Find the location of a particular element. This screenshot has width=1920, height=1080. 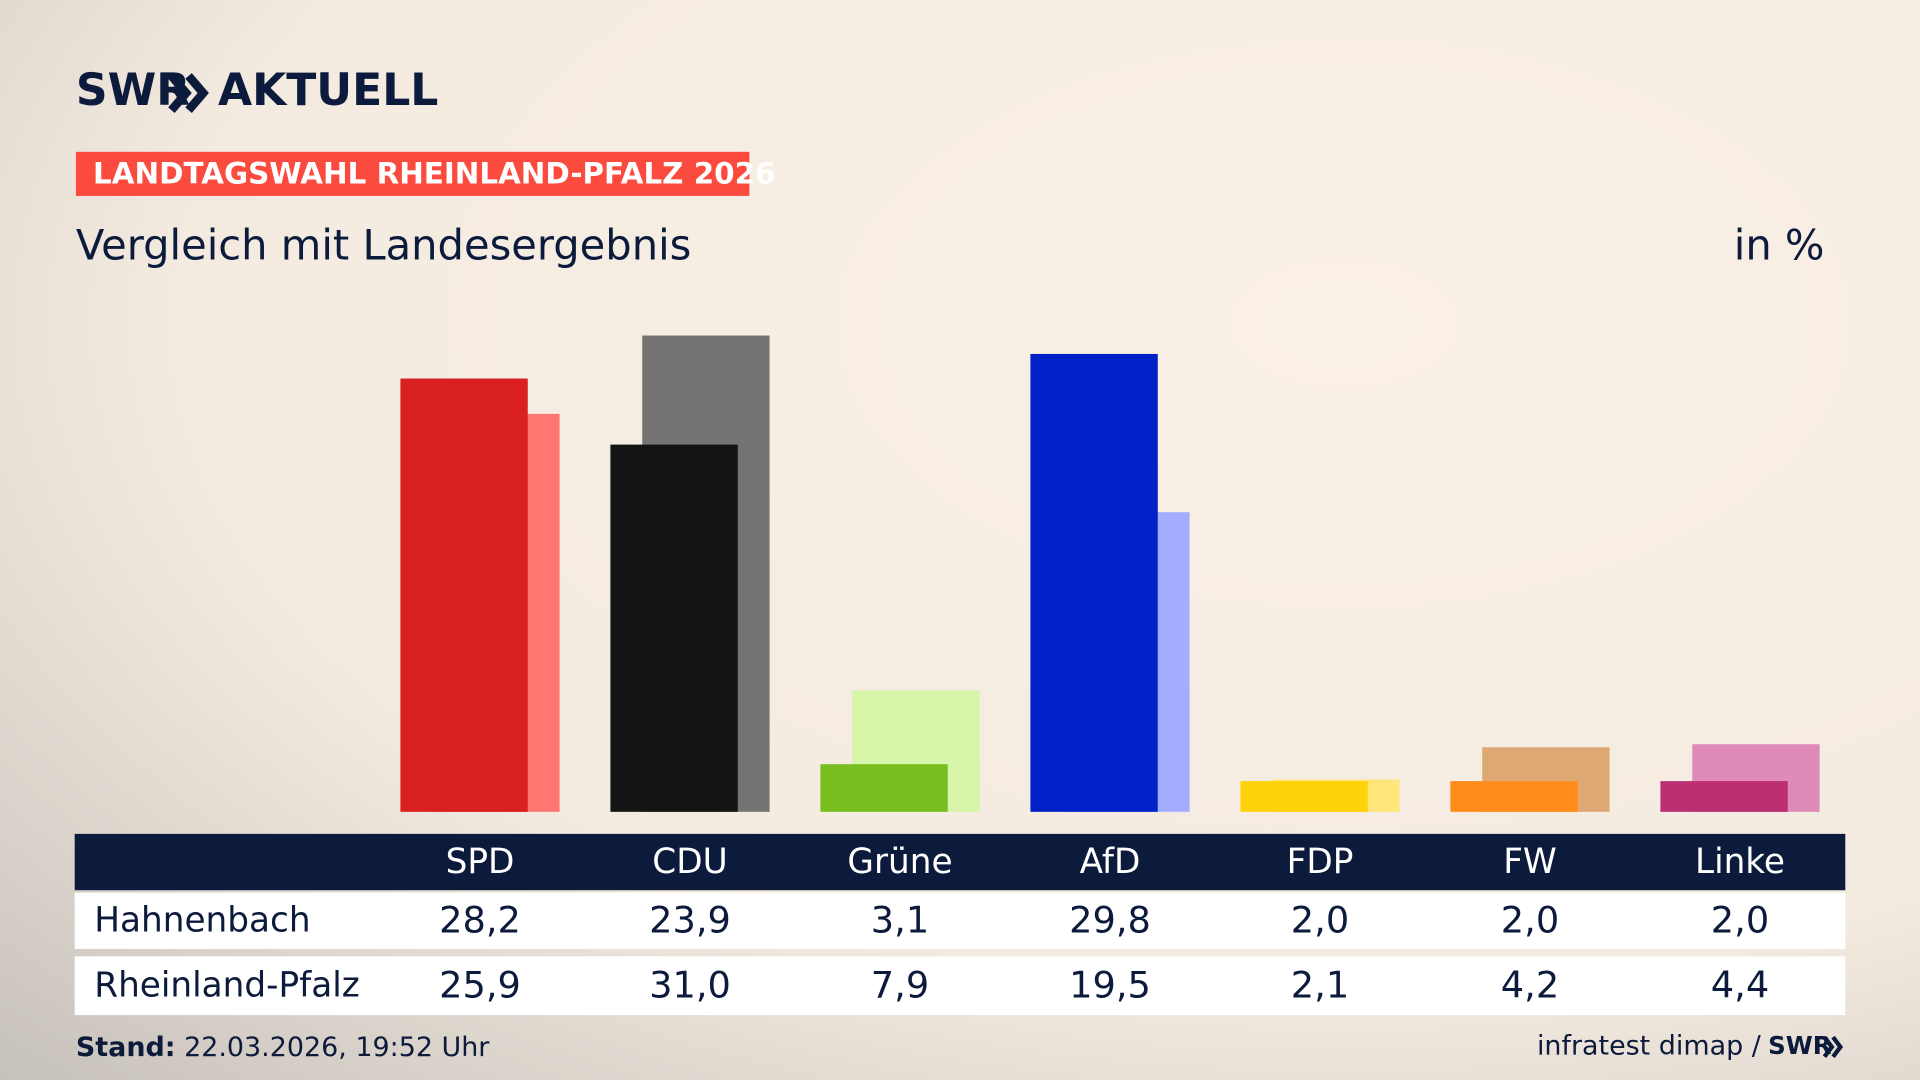

table-value: 19,5 is located at coordinates (1110, 984).